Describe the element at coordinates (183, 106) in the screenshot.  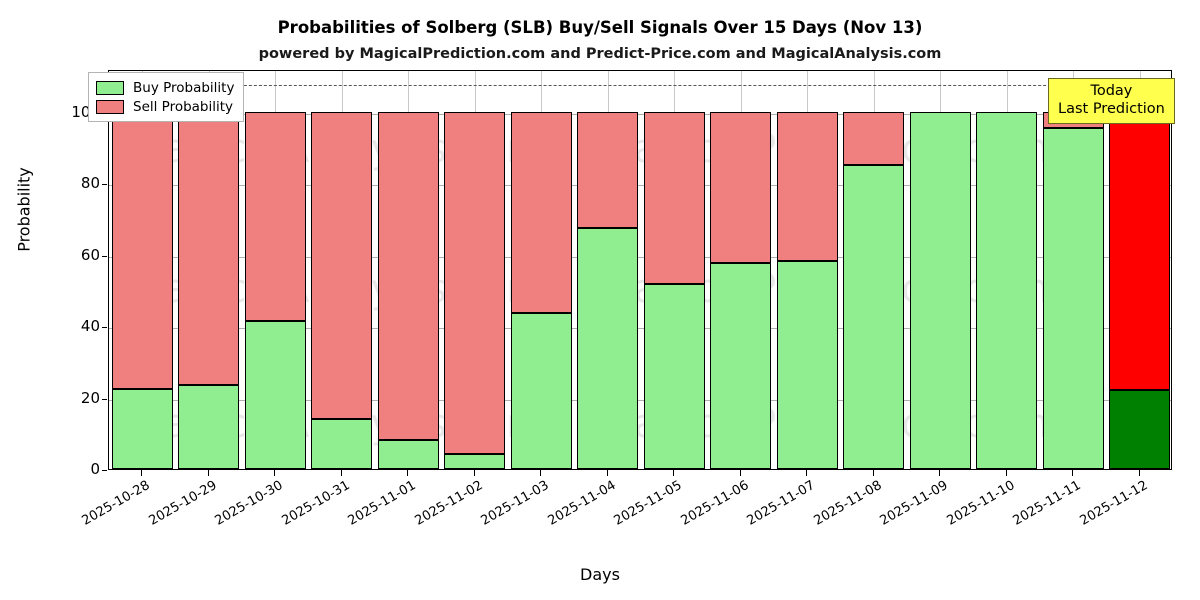
I see `legend-label-sell: Sell Probability` at that location.